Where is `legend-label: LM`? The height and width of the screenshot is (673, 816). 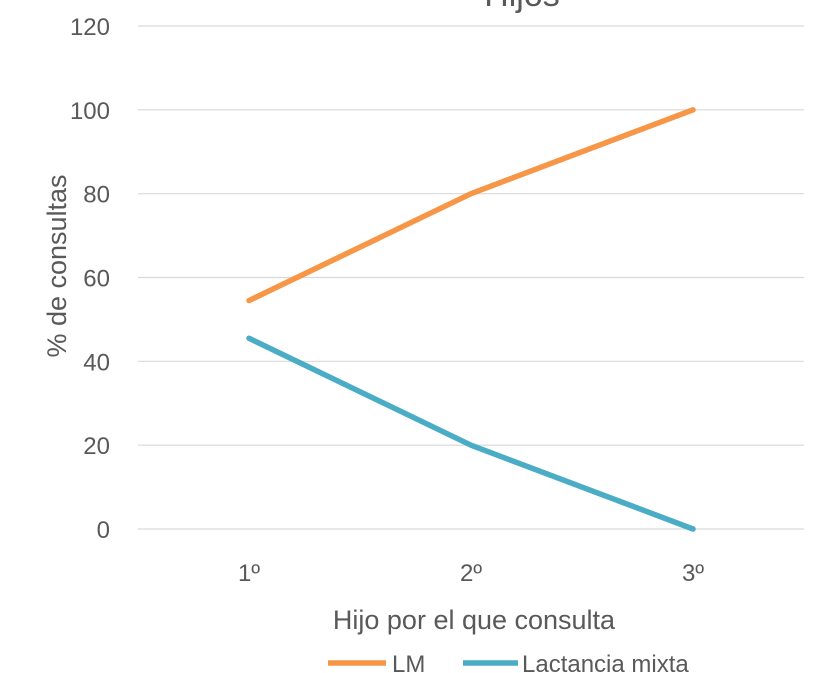
legend-label: LM is located at coordinates (408, 662).